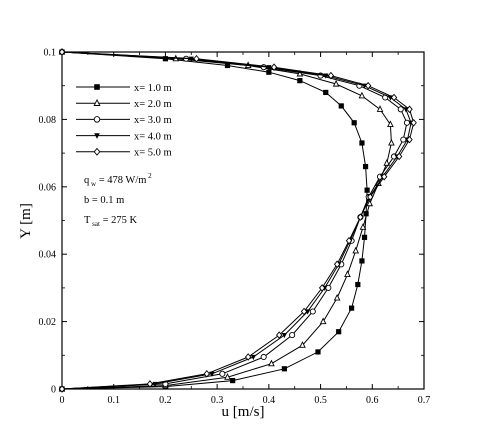 The width and height of the screenshot is (480, 438). Describe the element at coordinates (243, 412) in the screenshot. I see `x-axis-title: u [m/s]` at that location.